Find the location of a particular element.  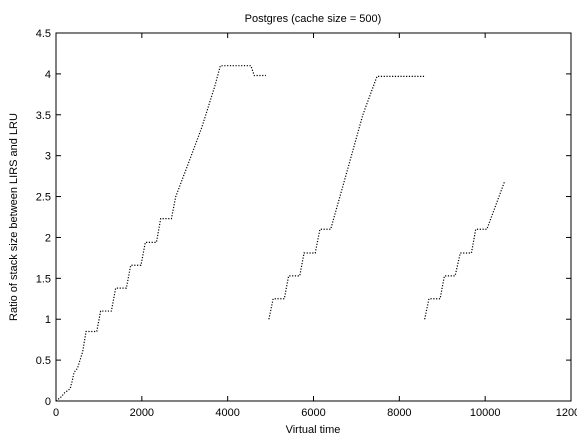

y-tick-label: 4 is located at coordinates (48, 75).